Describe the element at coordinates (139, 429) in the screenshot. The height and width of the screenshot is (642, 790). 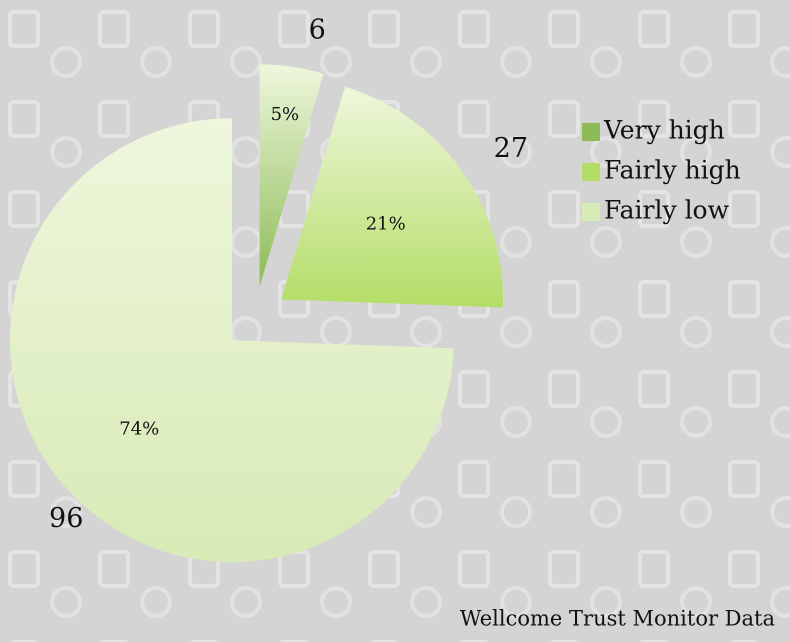
I see `share-label: 74%` at that location.